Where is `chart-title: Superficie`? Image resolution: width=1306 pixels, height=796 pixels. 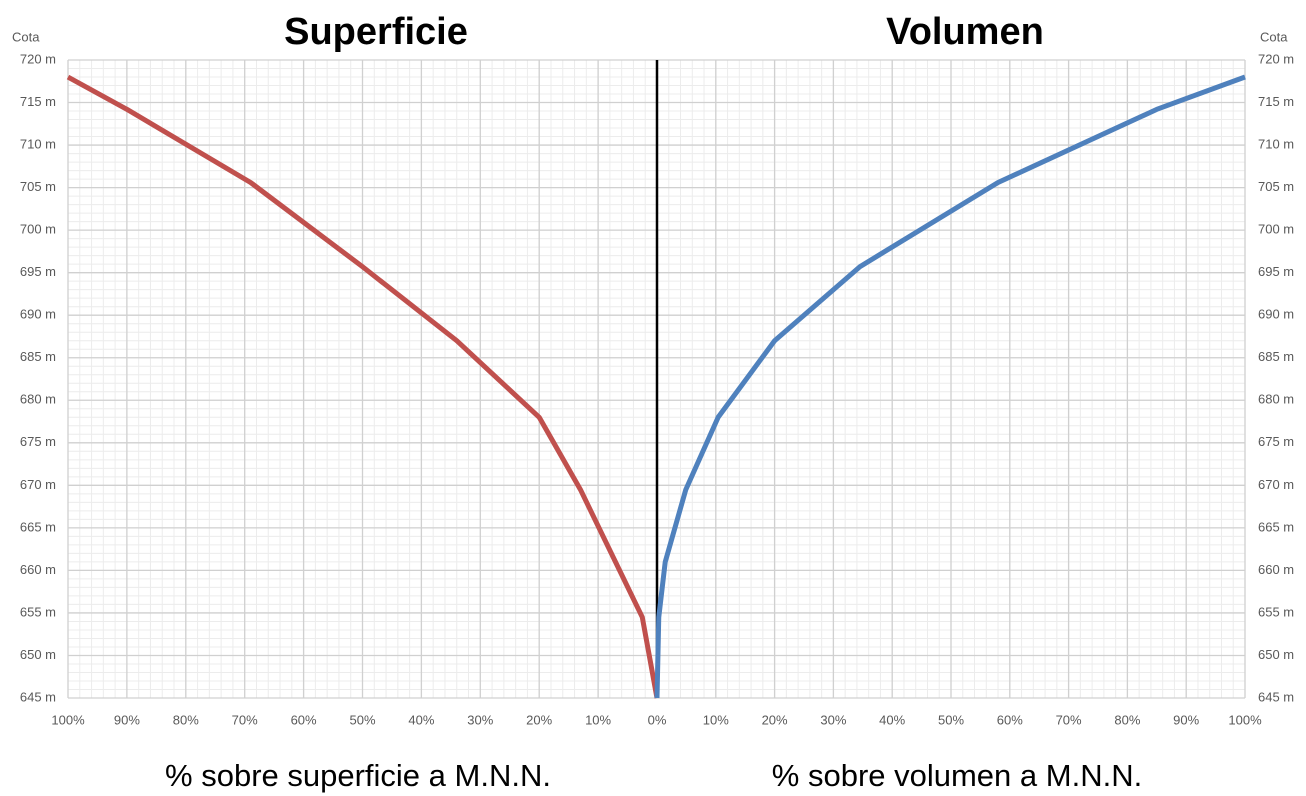 chart-title: Superficie is located at coordinates (376, 32).